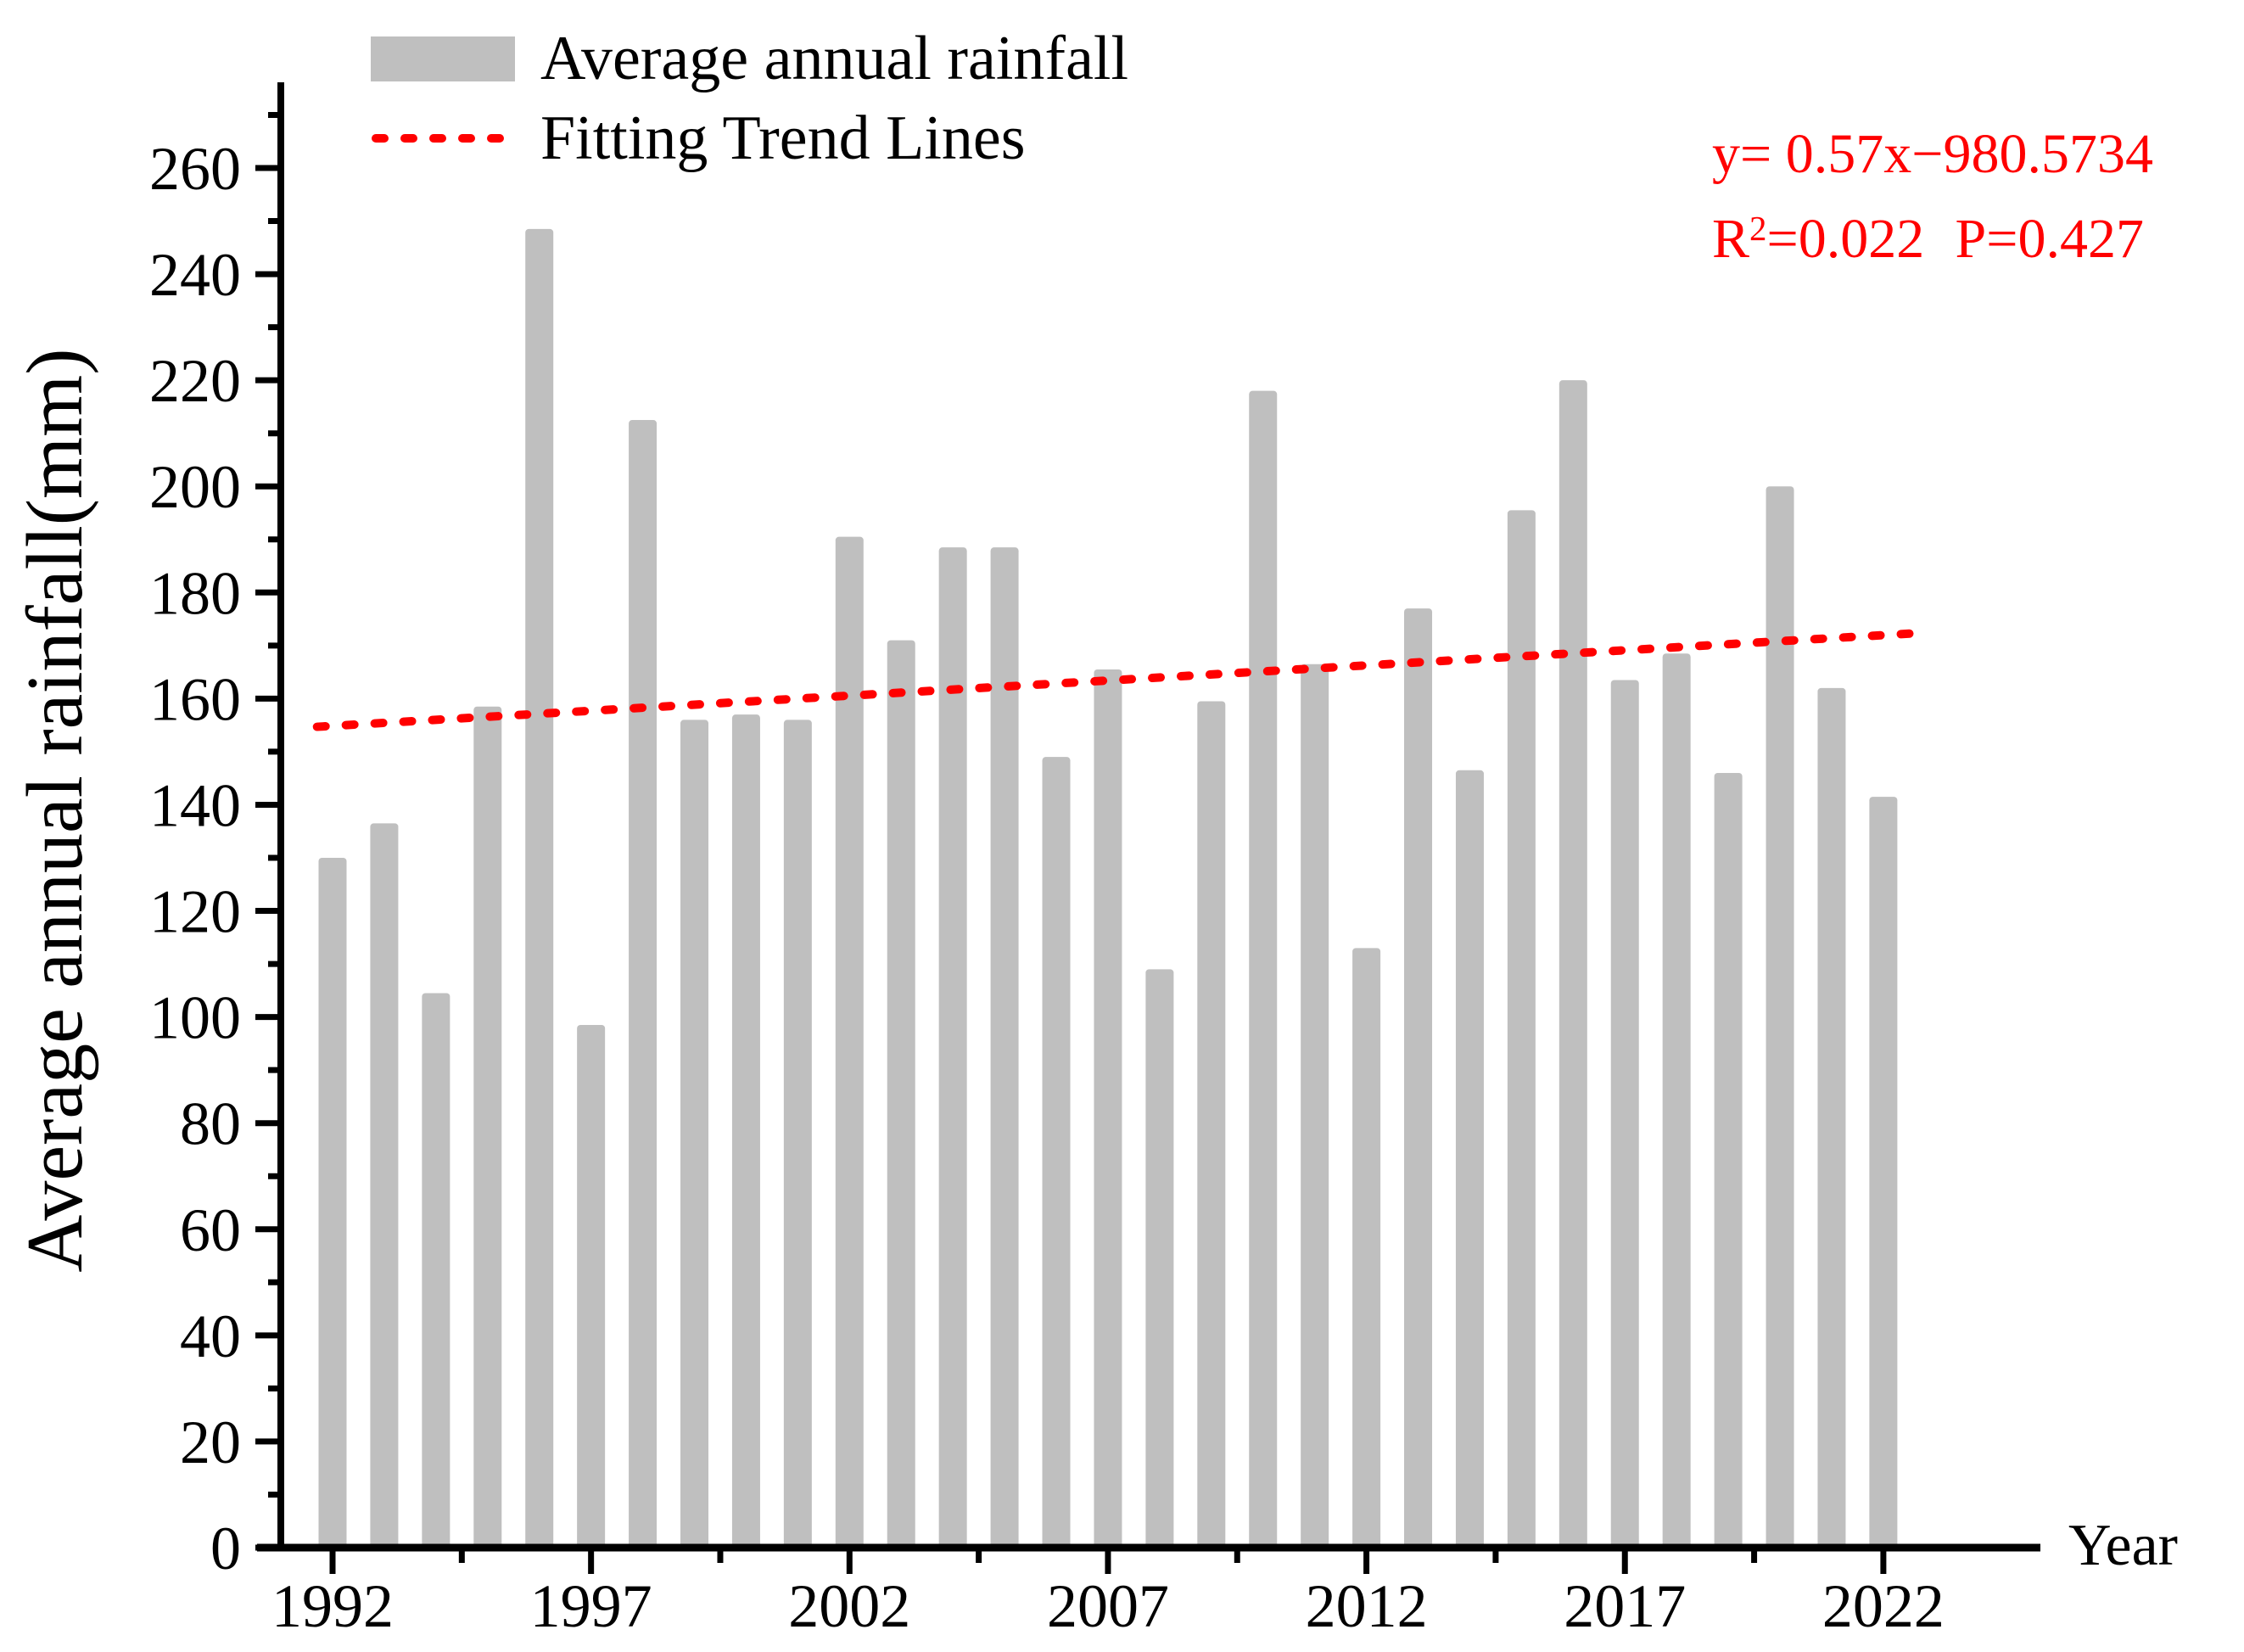 The image size is (2244, 1652). I want to click on bar-2014, so click(1469, 1160).